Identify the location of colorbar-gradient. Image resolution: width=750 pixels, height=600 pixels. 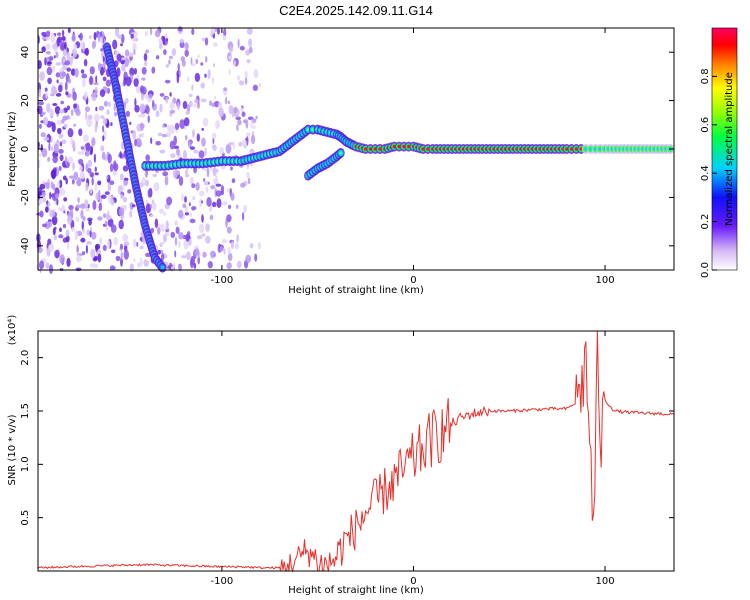
(724, 149).